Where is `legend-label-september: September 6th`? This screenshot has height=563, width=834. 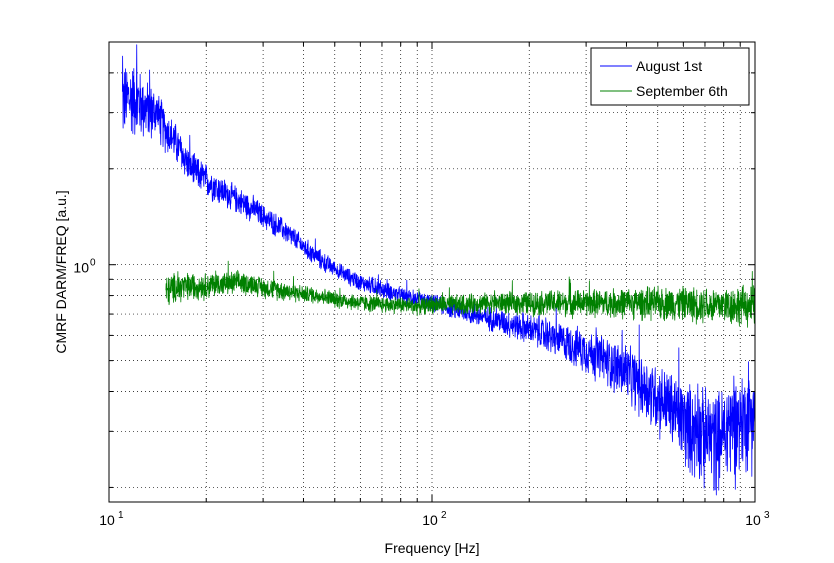 legend-label-september: September 6th is located at coordinates (682, 91).